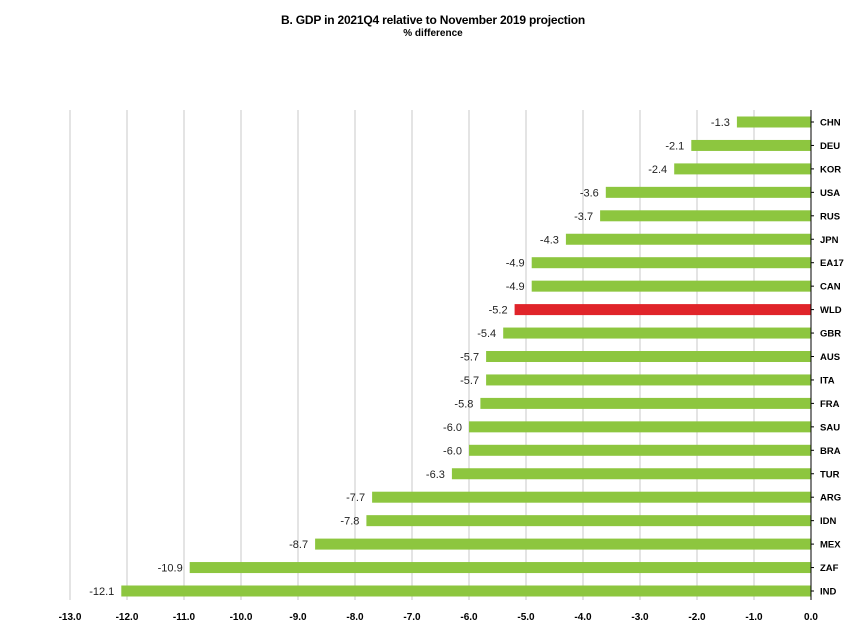  What do you see at coordinates (591, 497) in the screenshot?
I see `bar-arg` at bounding box center [591, 497].